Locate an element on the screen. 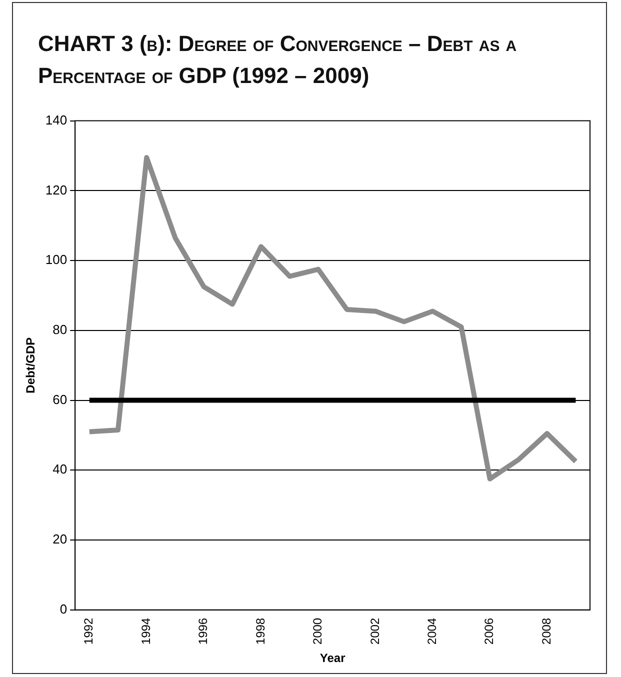 The height and width of the screenshot is (677, 621). y-tick-label: 100 is located at coordinates (56, 260).